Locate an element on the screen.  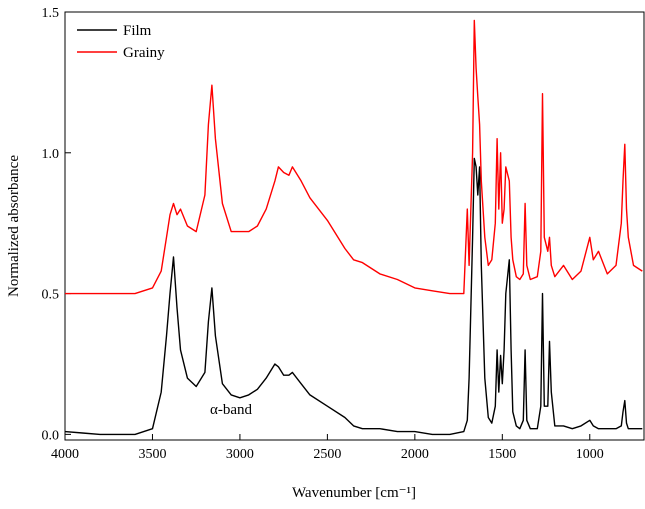
y-axis-label: Normalized absorbance is located at coordinates (14, 226).